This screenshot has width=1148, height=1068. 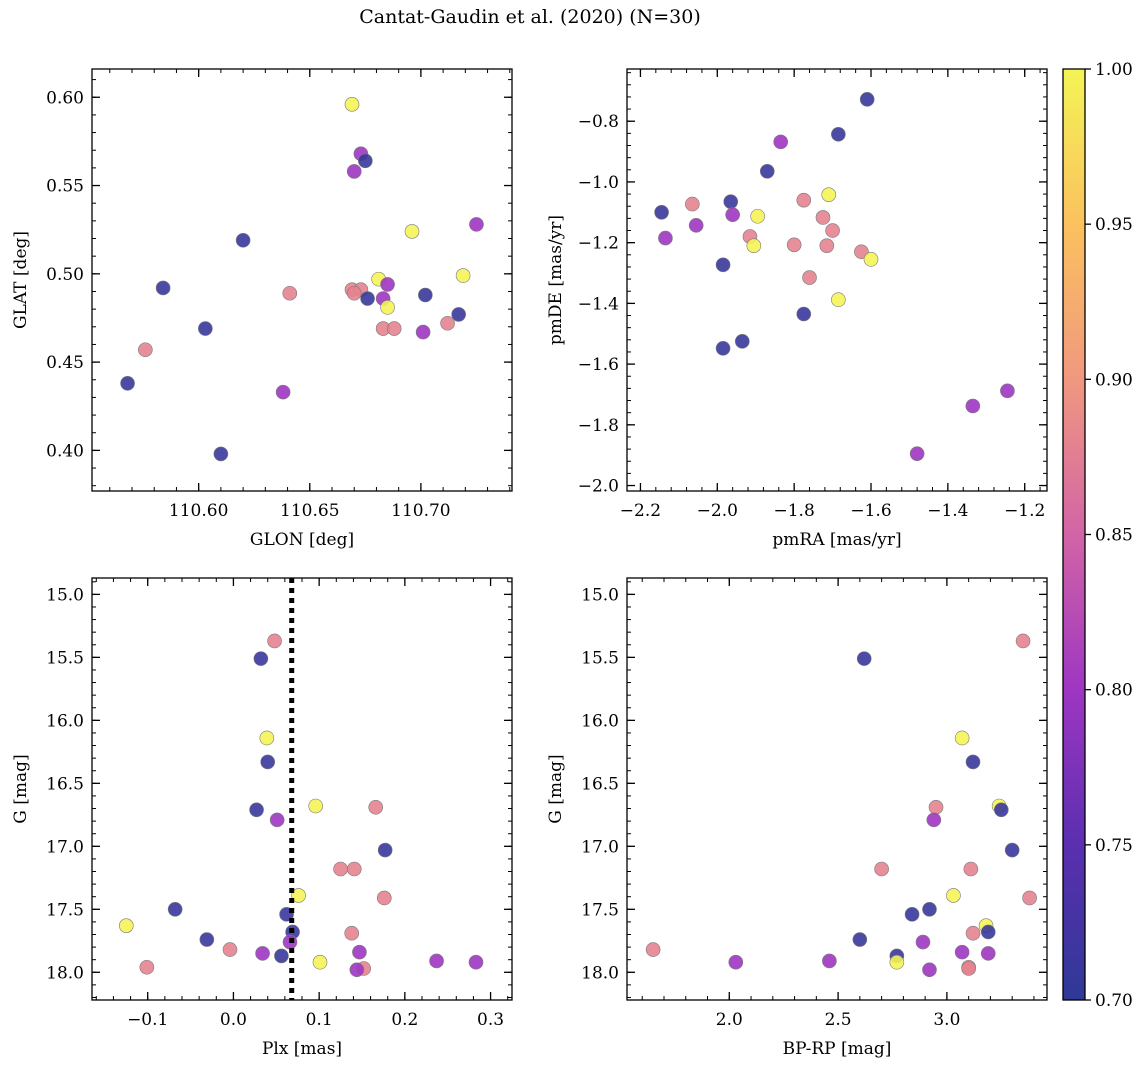 I want to click on y-tick-label: 16.0, so click(x=65, y=721).